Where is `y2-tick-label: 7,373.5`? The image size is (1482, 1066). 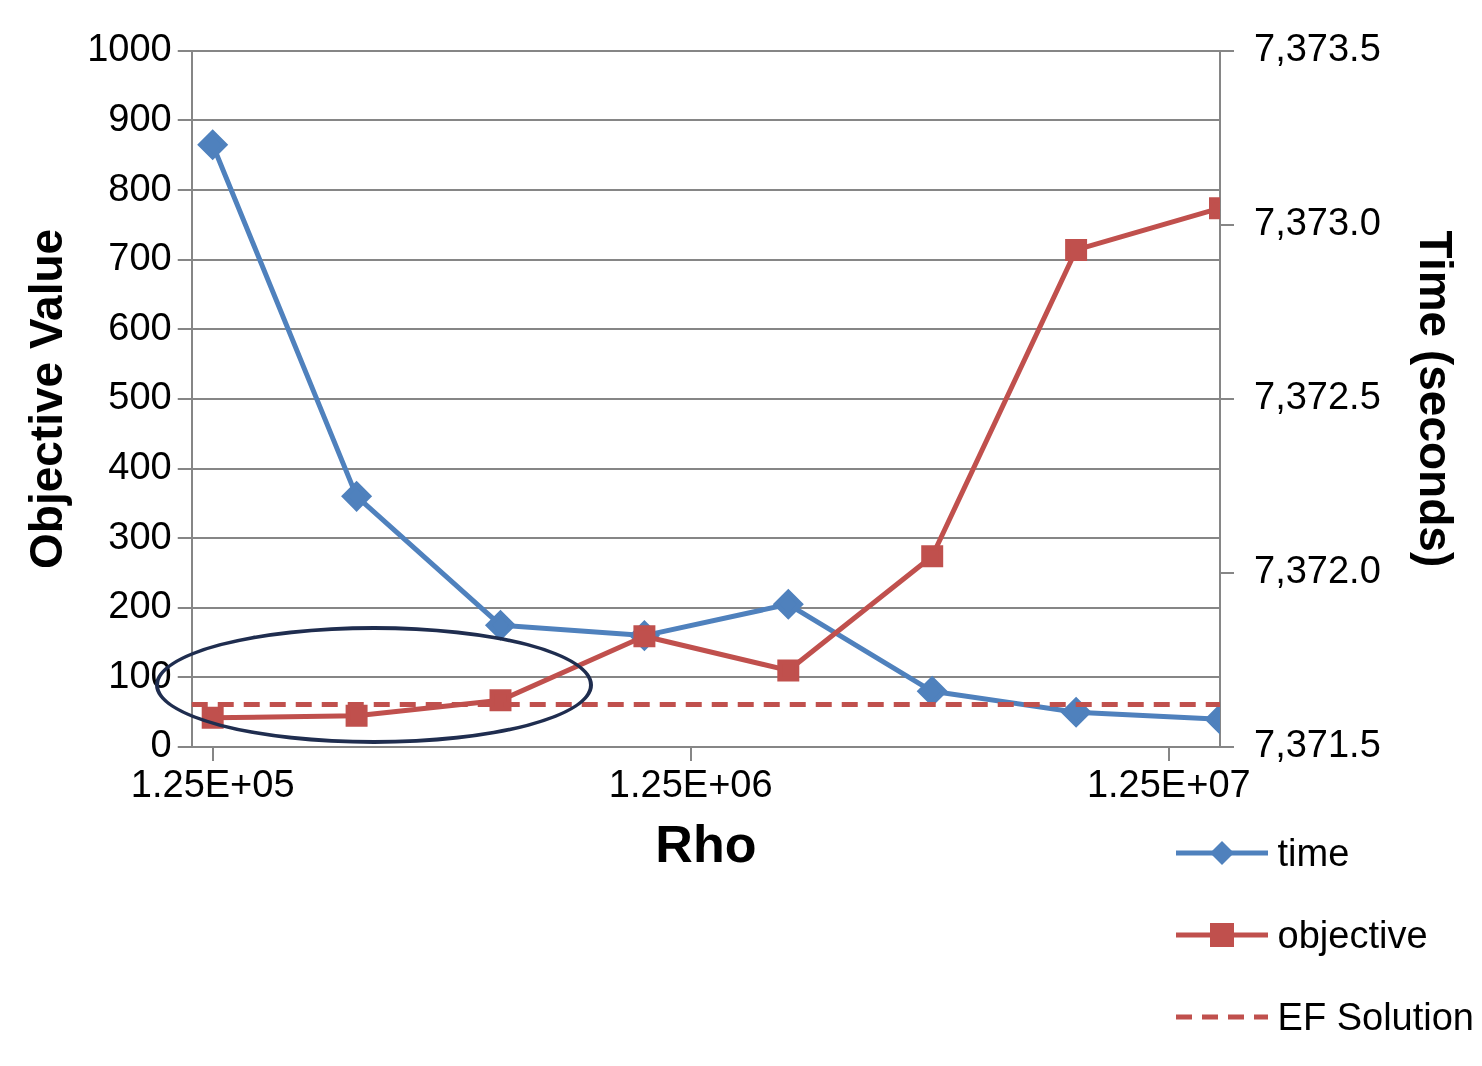
y2-tick-label: 7,373.5 is located at coordinates (1317, 48).